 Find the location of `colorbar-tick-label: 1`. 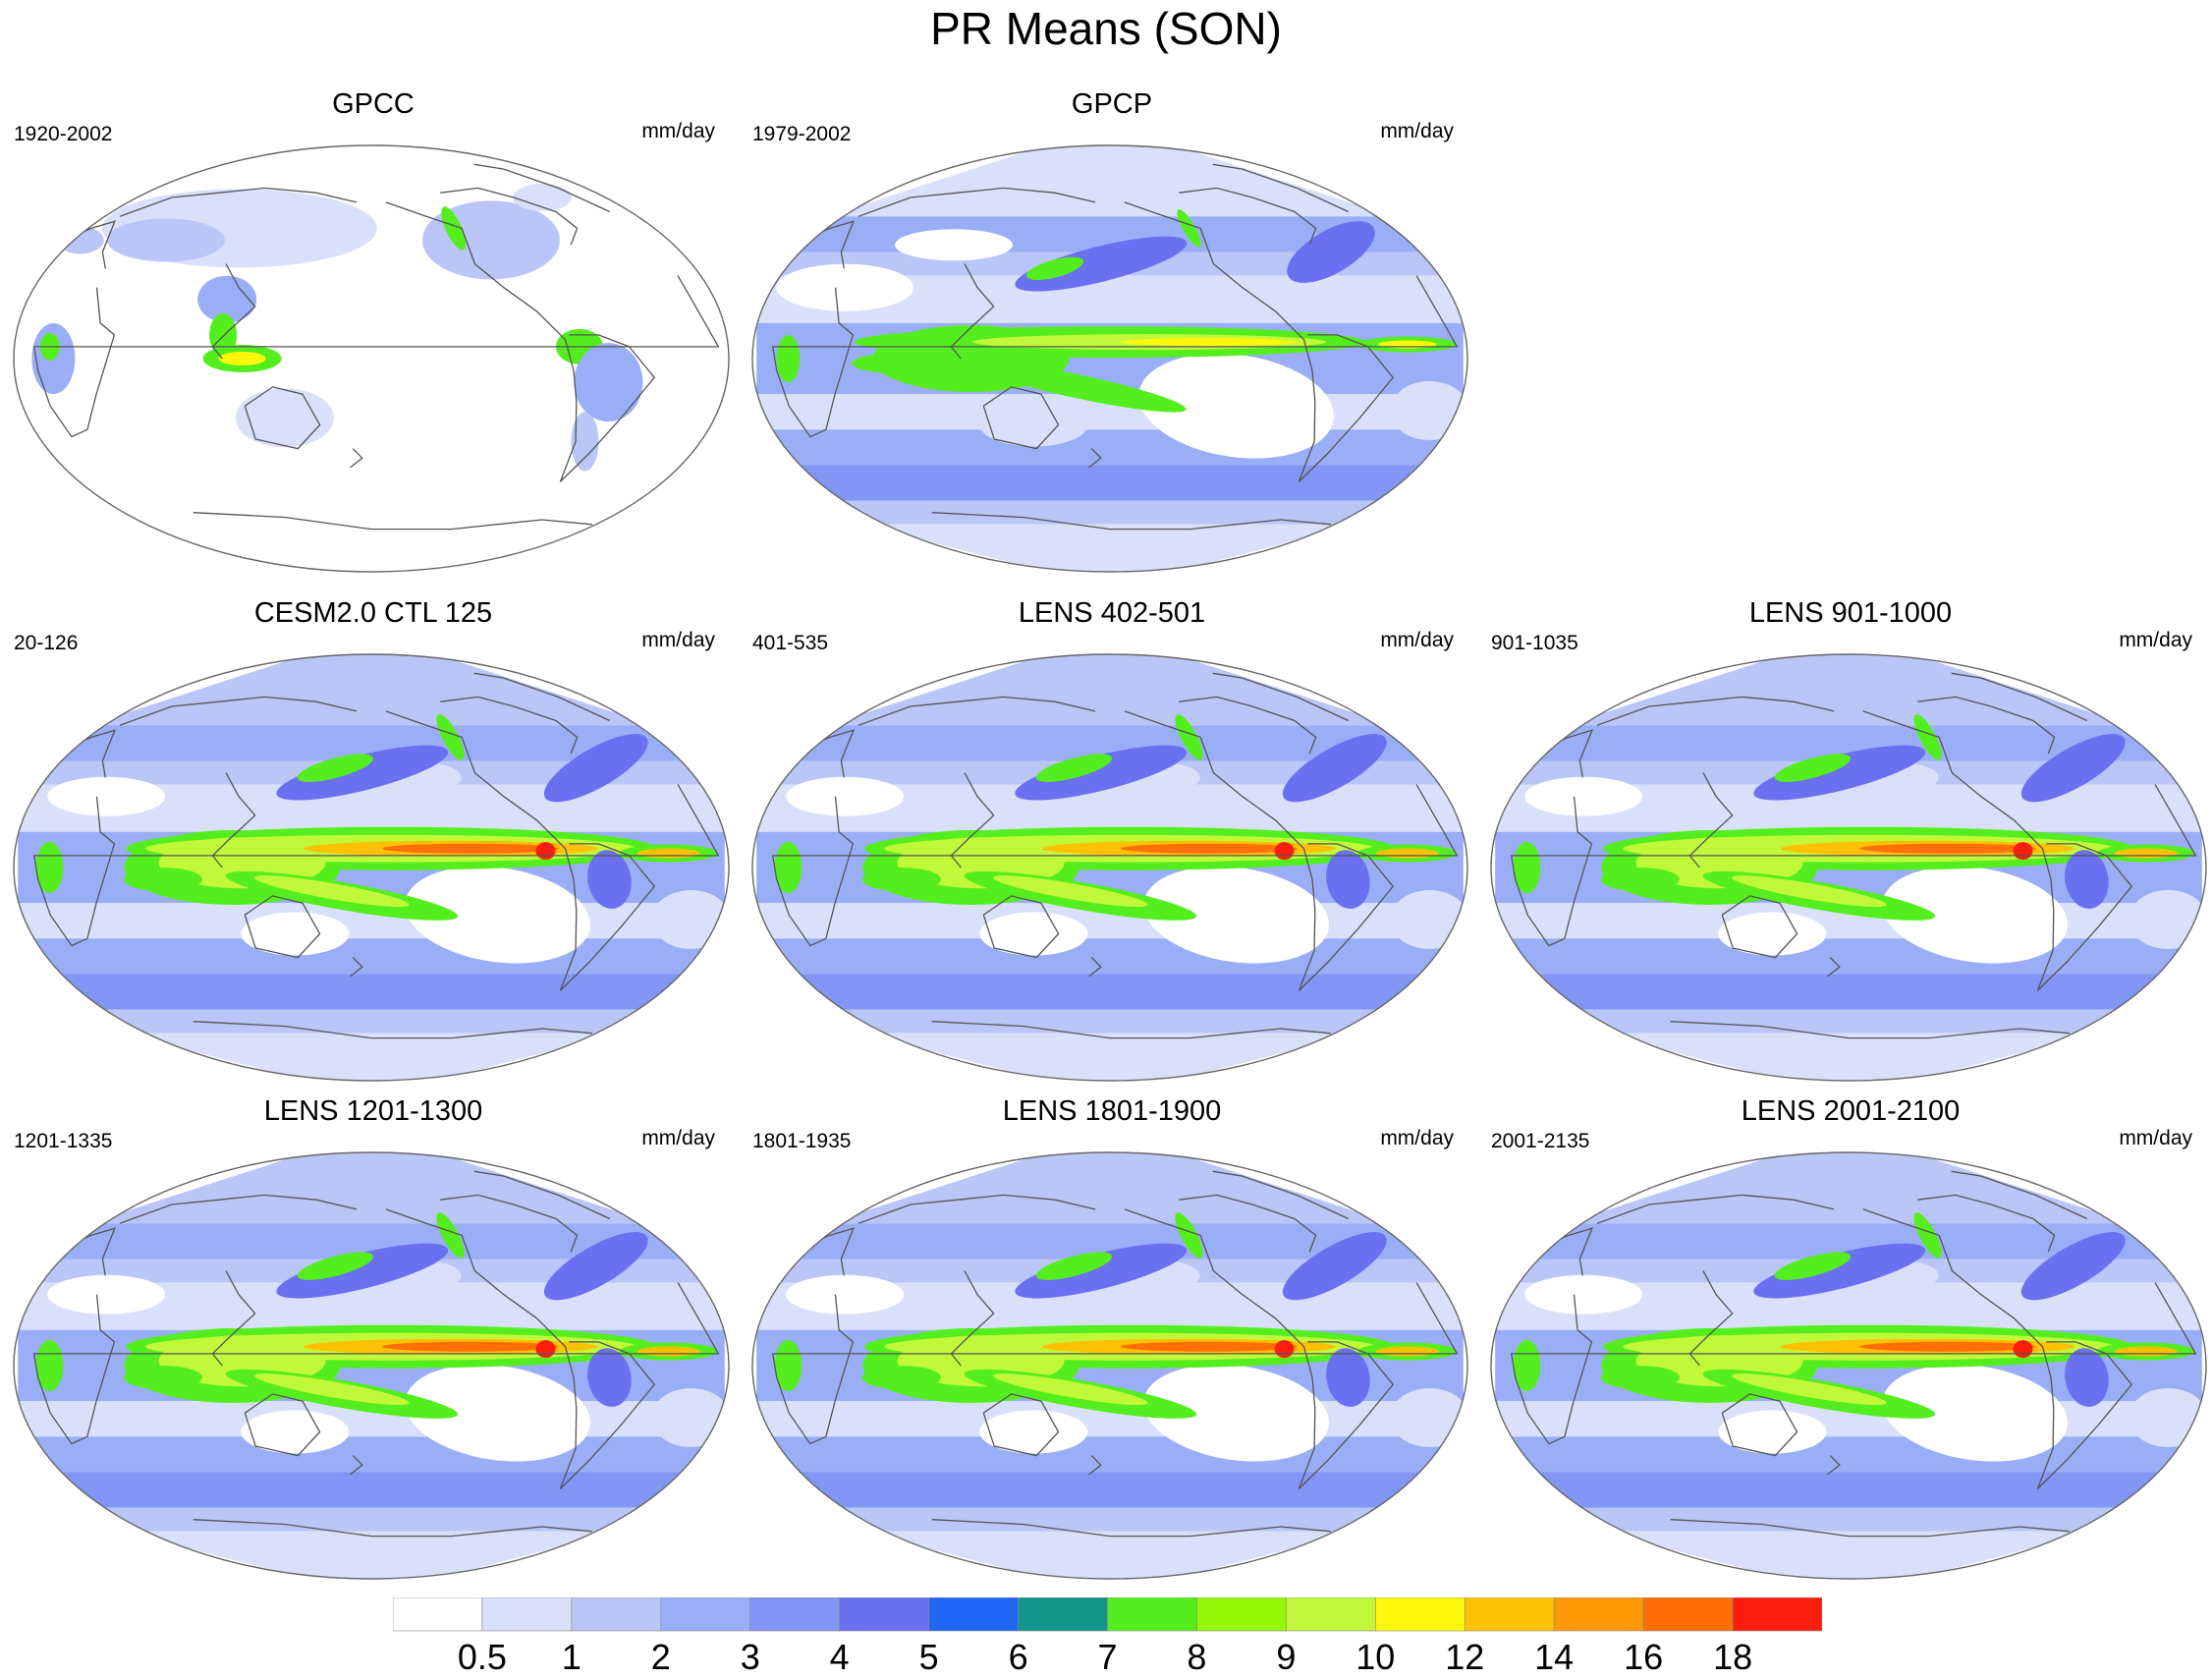

colorbar-tick-label: 1 is located at coordinates (571, 1657).